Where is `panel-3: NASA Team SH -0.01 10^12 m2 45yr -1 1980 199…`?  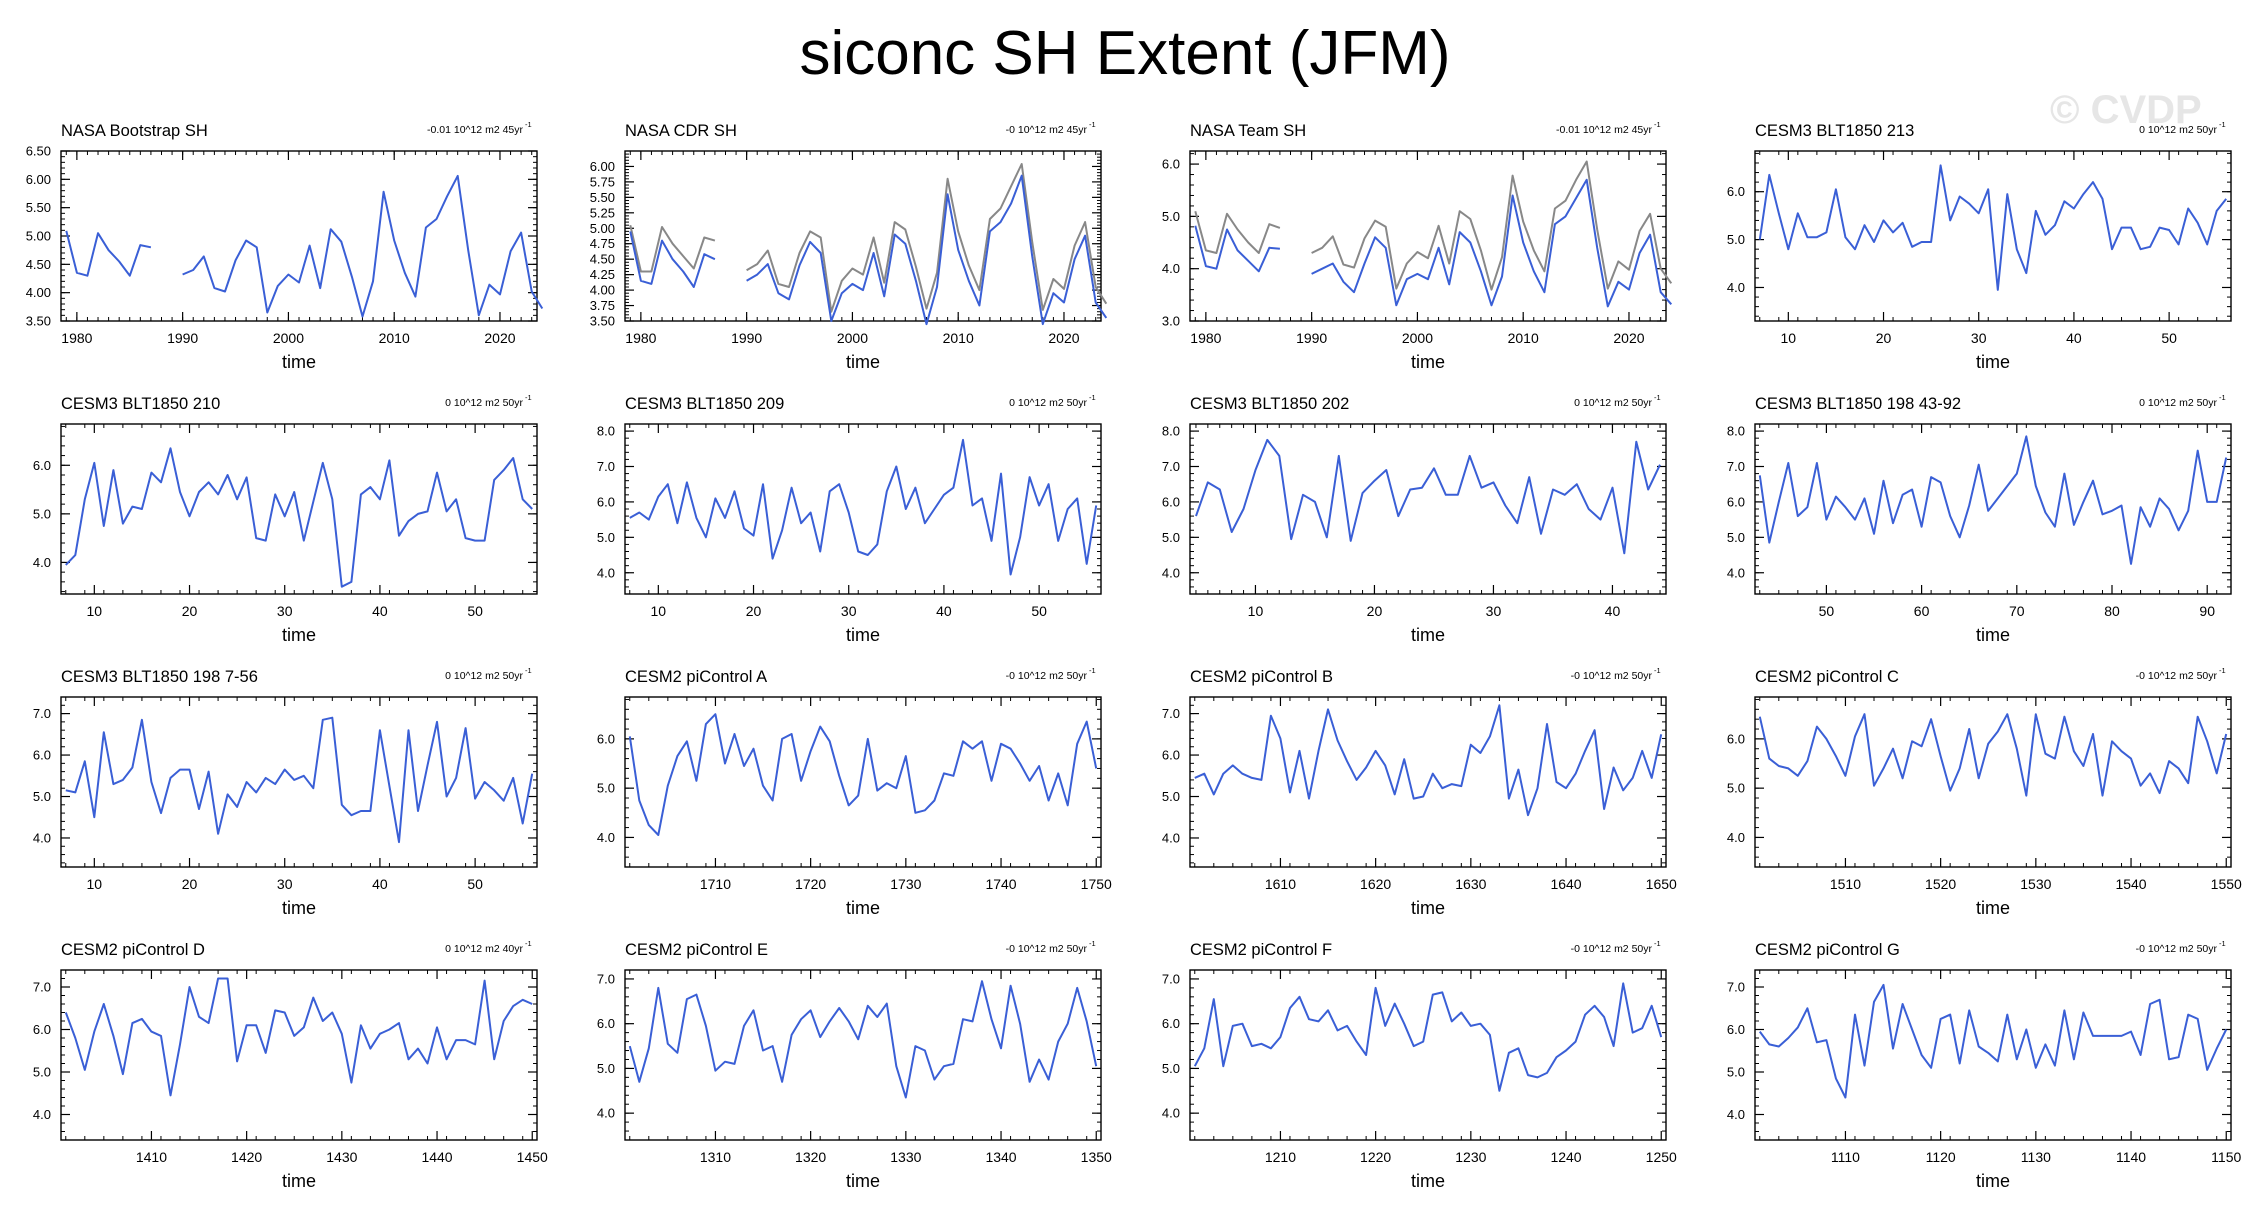
panel-3: NASA Team SH -0.01 10^12 m2 45yr -1 1980 199… is located at coordinates (1417, 246).